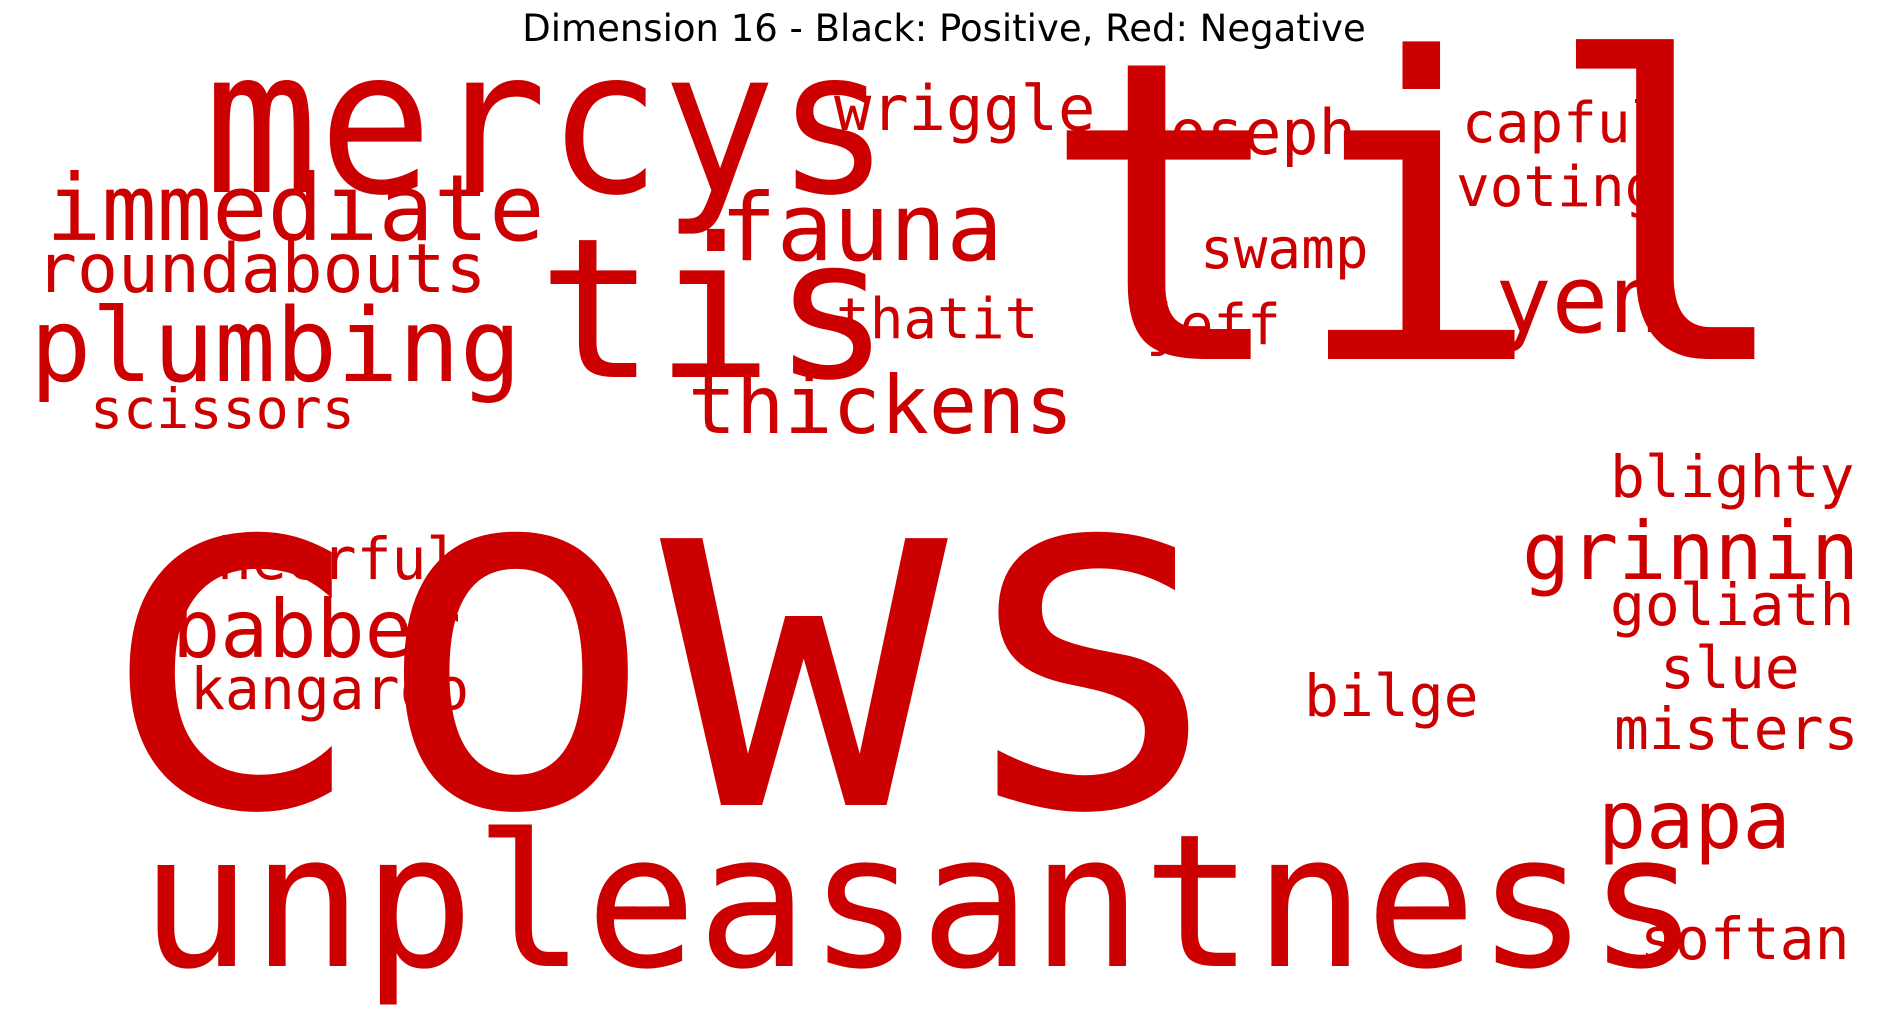 The image size is (1888, 1010). What do you see at coordinates (1557, 187) in the screenshot?
I see `word-voting: voting` at bounding box center [1557, 187].